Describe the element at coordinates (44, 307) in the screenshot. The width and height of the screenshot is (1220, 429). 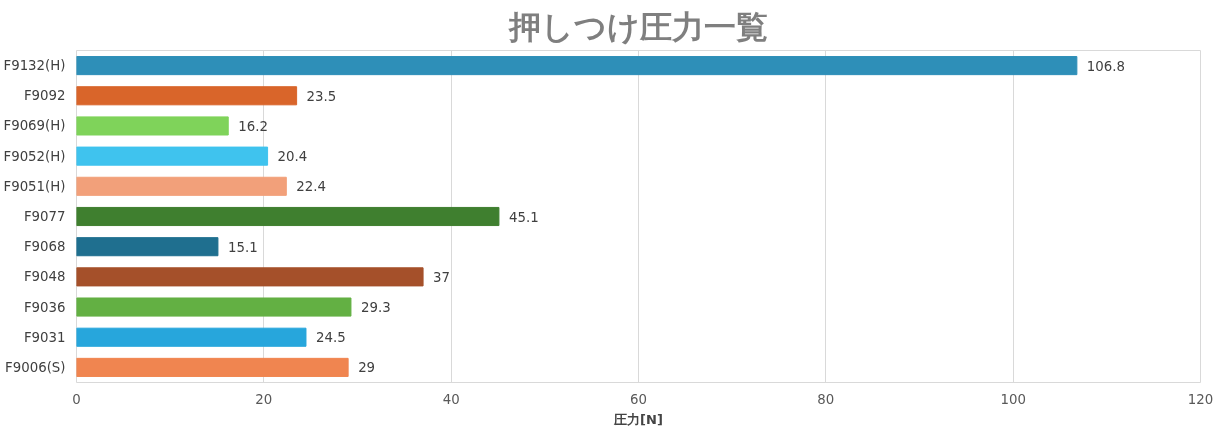
I see `y-tick-label: F9036` at that location.